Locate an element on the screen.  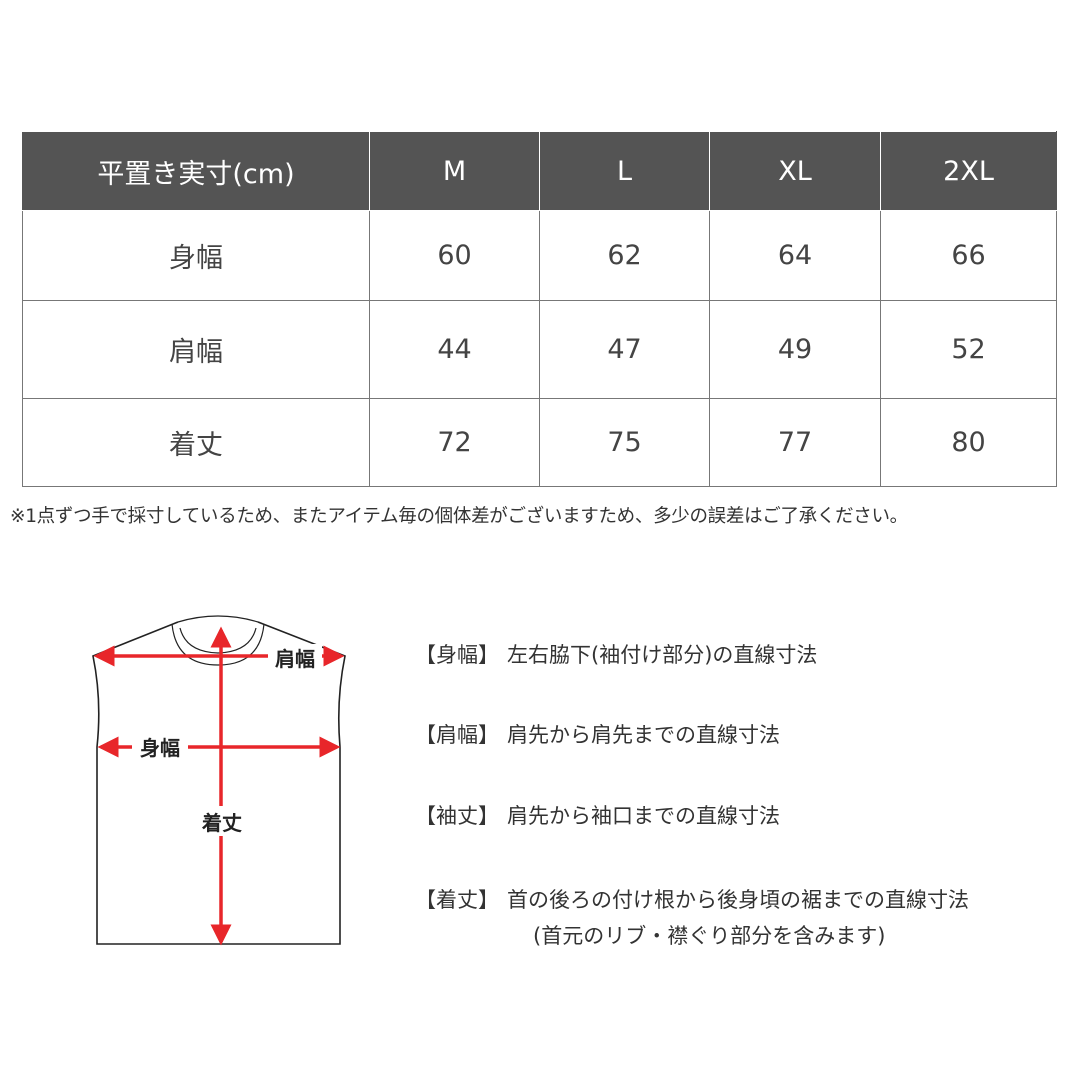
legend-item: 【着丈】 首の後ろの付け根から後身頃の裾までの直線寸法 is located at coordinates (692, 899).